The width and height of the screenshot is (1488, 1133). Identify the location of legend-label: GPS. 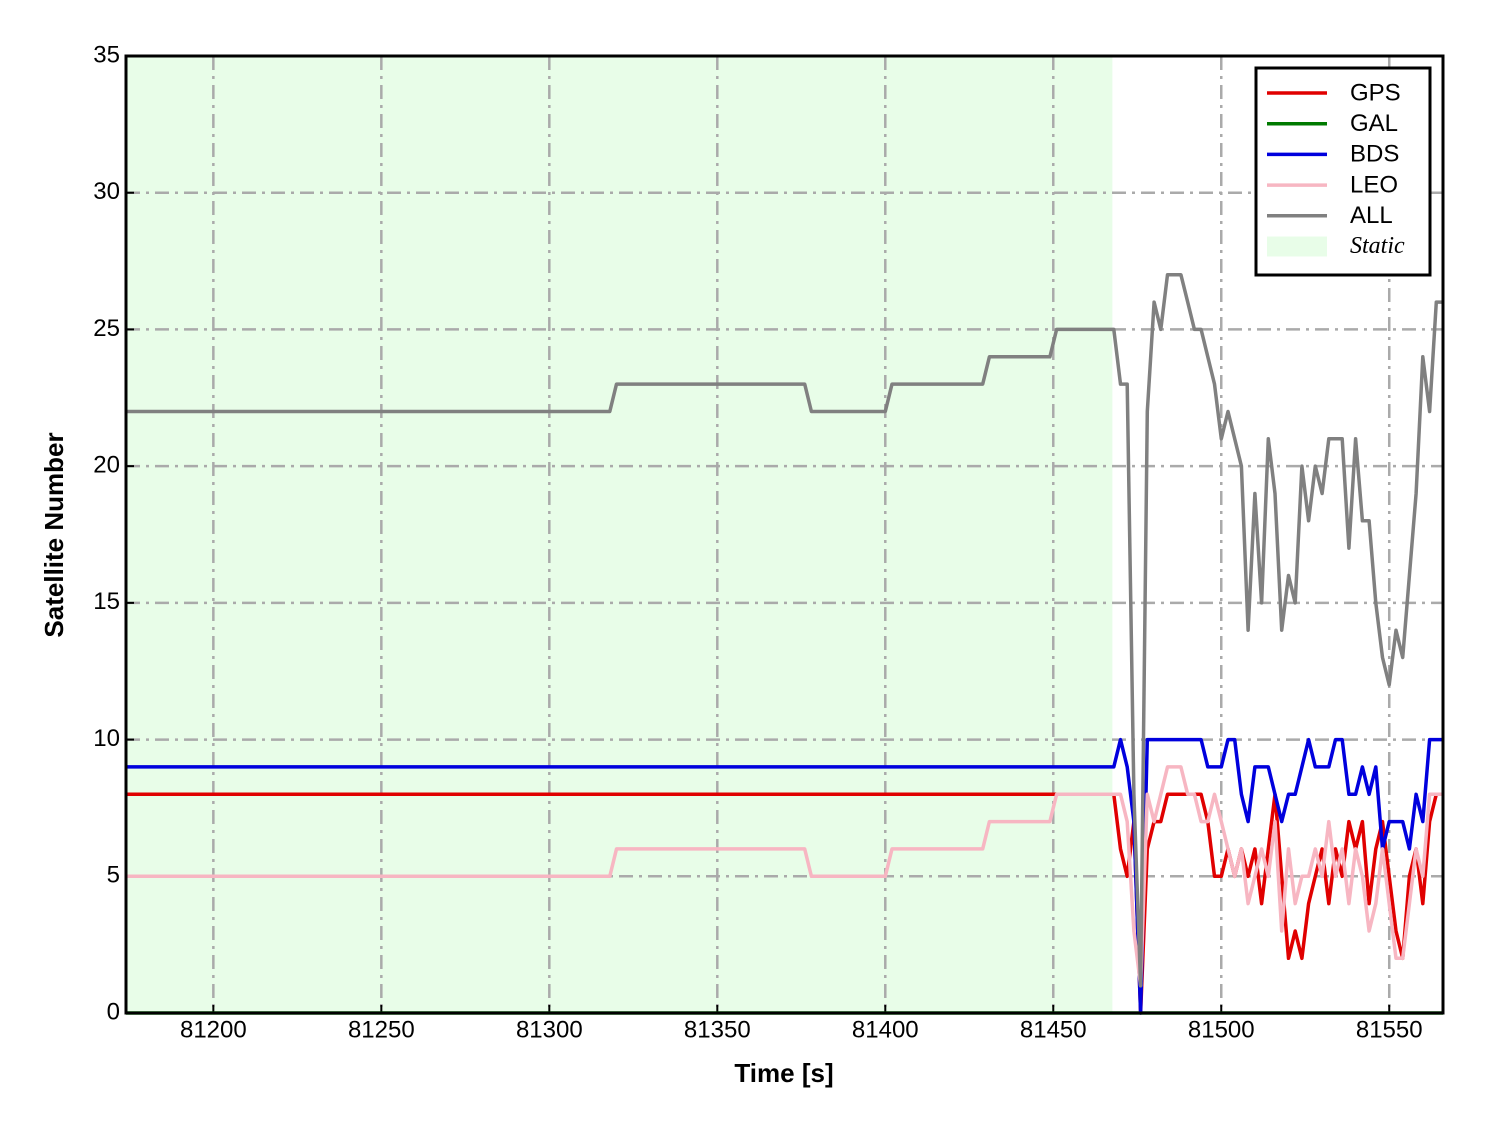
(1375, 92).